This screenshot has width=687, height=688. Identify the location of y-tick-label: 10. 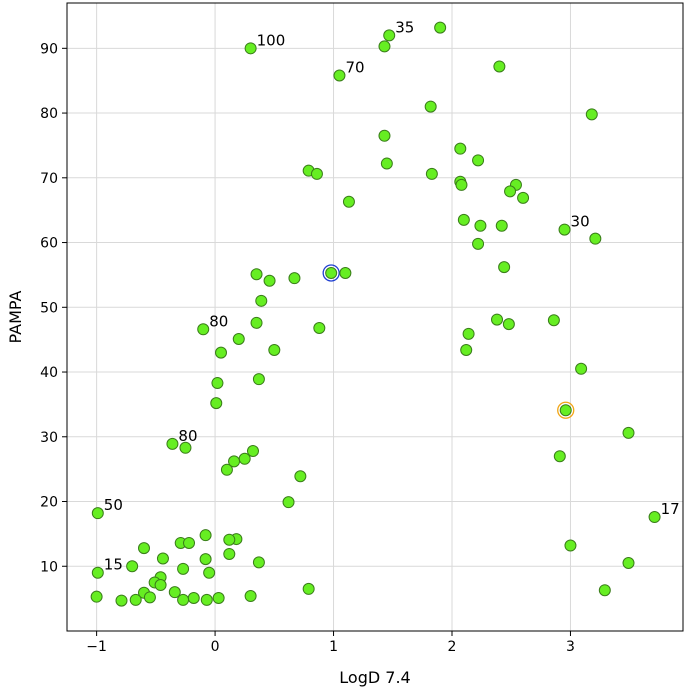
(49, 567).